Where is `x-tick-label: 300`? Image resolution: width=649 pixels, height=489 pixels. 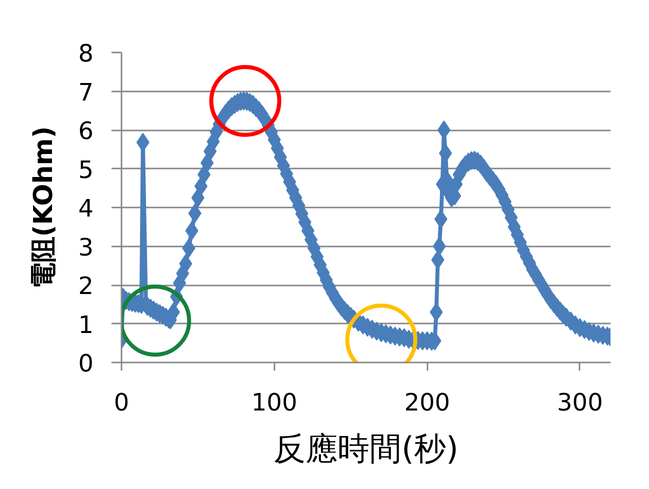
x-tick-label: 300 is located at coordinates (580, 402).